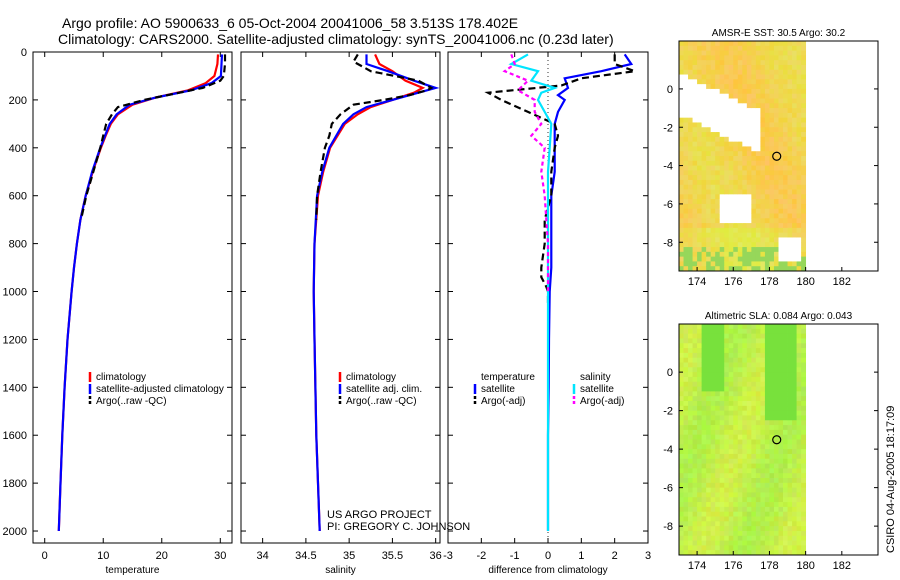 This screenshot has width=900, height=580. I want to click on temperature-xtick-label: 0, so click(45, 556).